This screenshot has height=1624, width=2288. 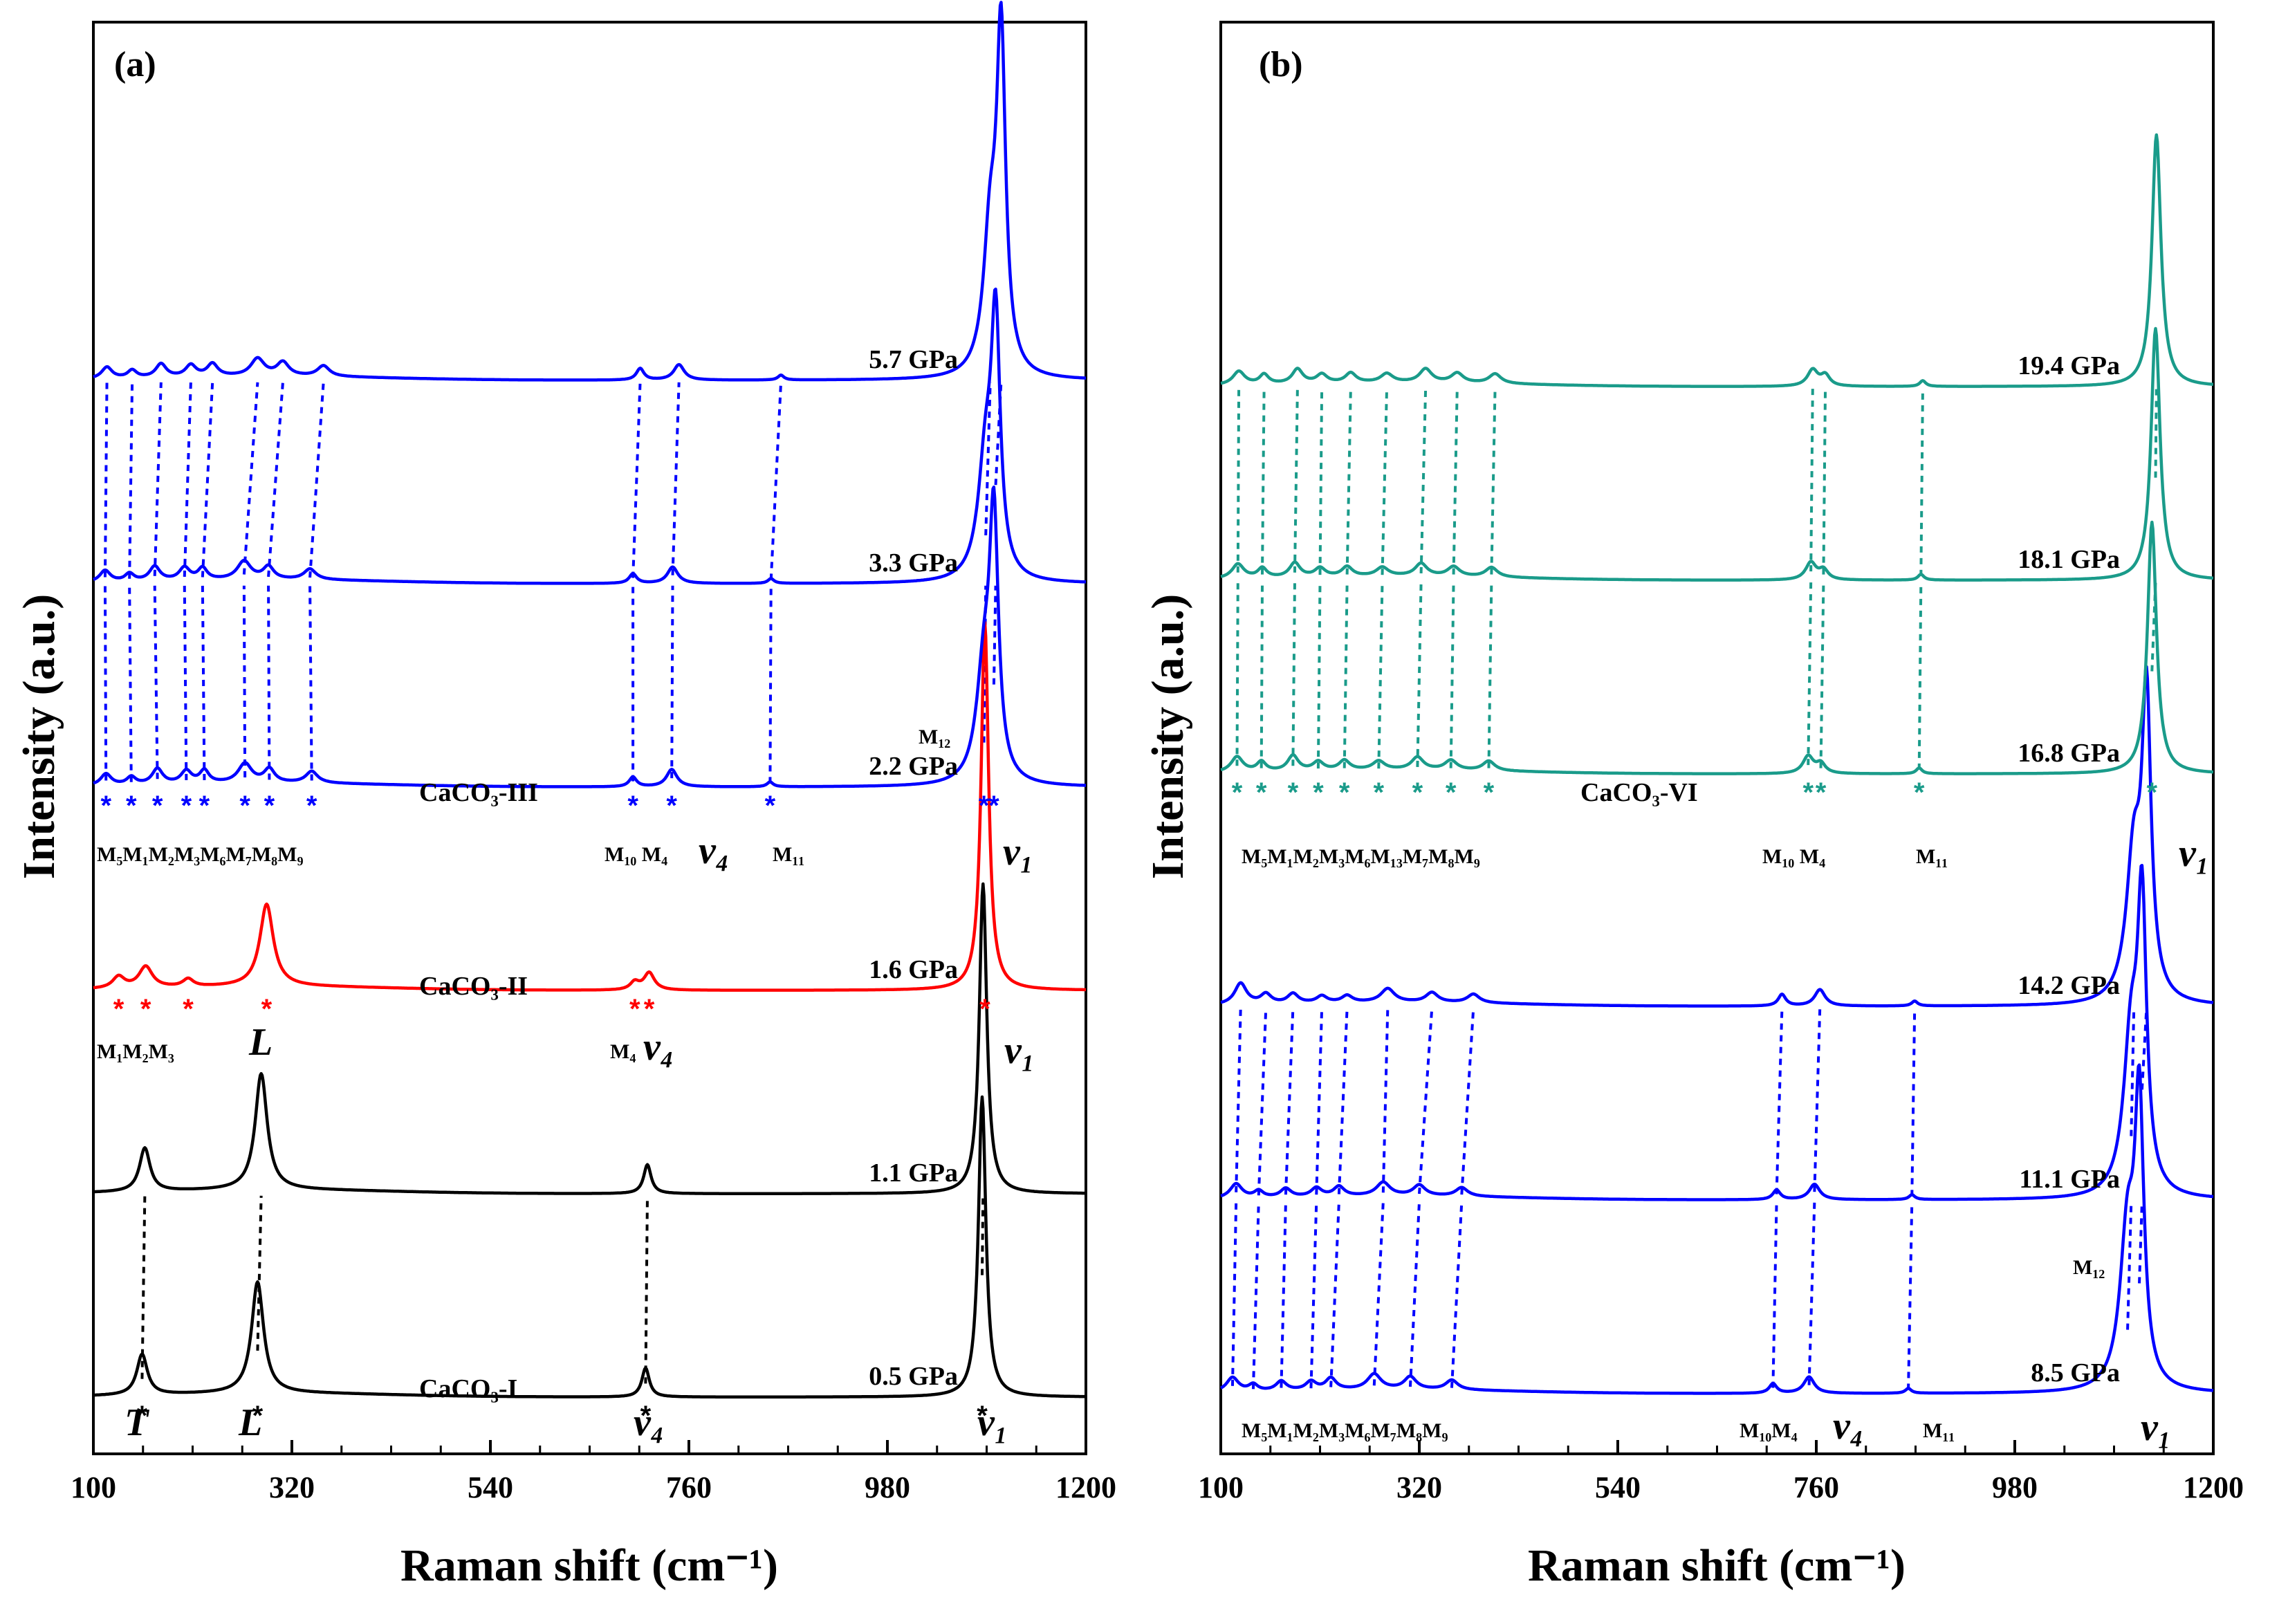 I want to click on peak-star-1-3-5: *, so click(x=1379, y=792).